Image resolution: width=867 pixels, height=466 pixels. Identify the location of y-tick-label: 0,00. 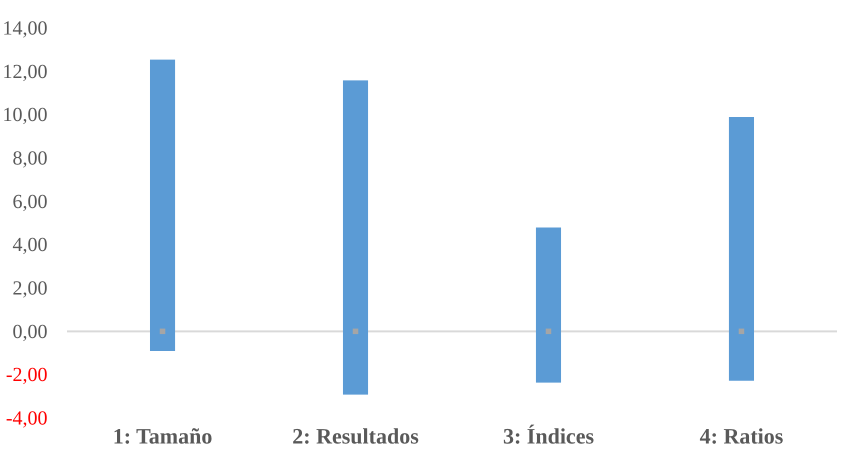
(30, 331).